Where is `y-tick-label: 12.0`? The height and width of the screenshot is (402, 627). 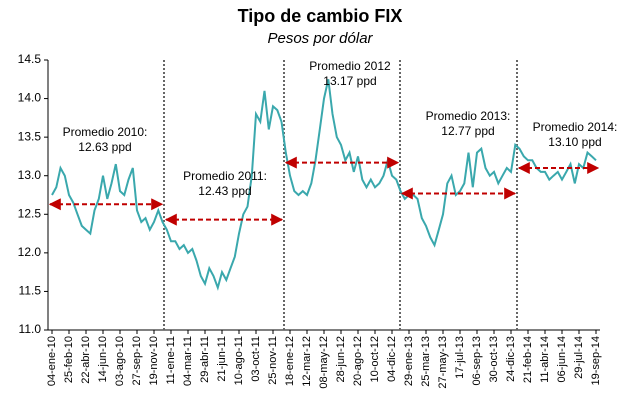 y-tick-label: 12.0 is located at coordinates (30, 252).